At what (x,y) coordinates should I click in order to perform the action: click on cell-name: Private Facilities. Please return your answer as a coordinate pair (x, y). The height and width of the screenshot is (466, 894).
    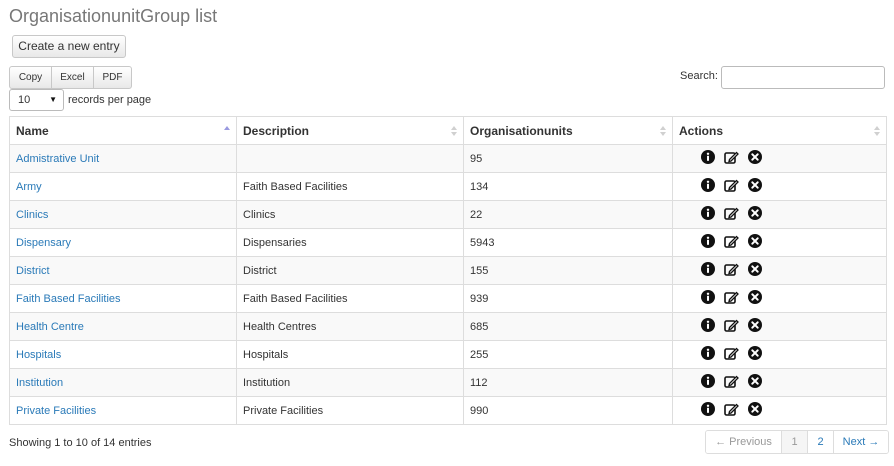
    Looking at the image, I should click on (123, 410).